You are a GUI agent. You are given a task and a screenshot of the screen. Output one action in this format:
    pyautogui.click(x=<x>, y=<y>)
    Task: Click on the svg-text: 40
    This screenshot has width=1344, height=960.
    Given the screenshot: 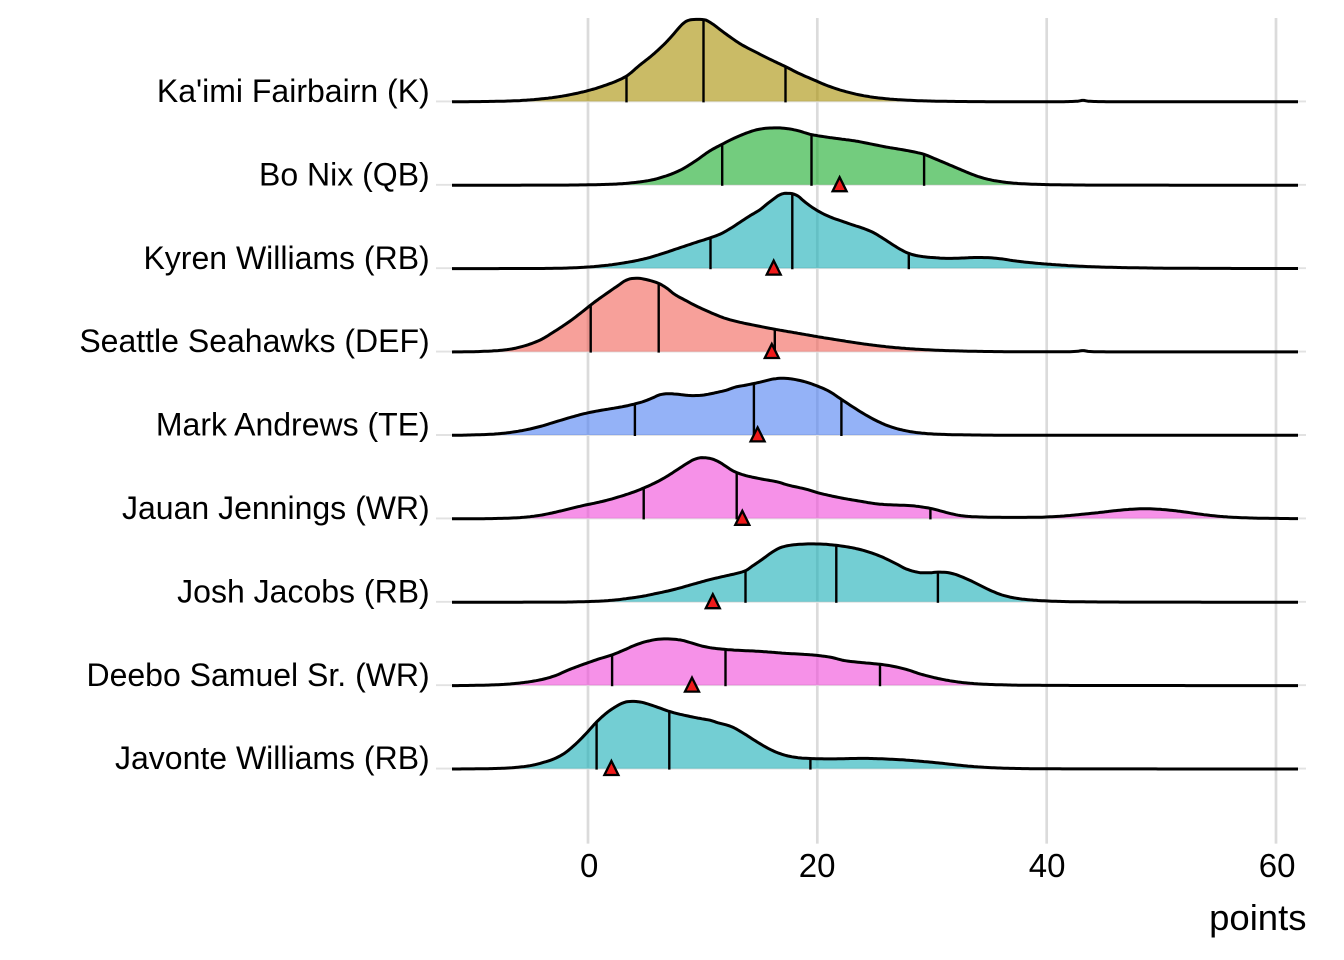 What is the action you would take?
    pyautogui.click(x=1047, y=865)
    